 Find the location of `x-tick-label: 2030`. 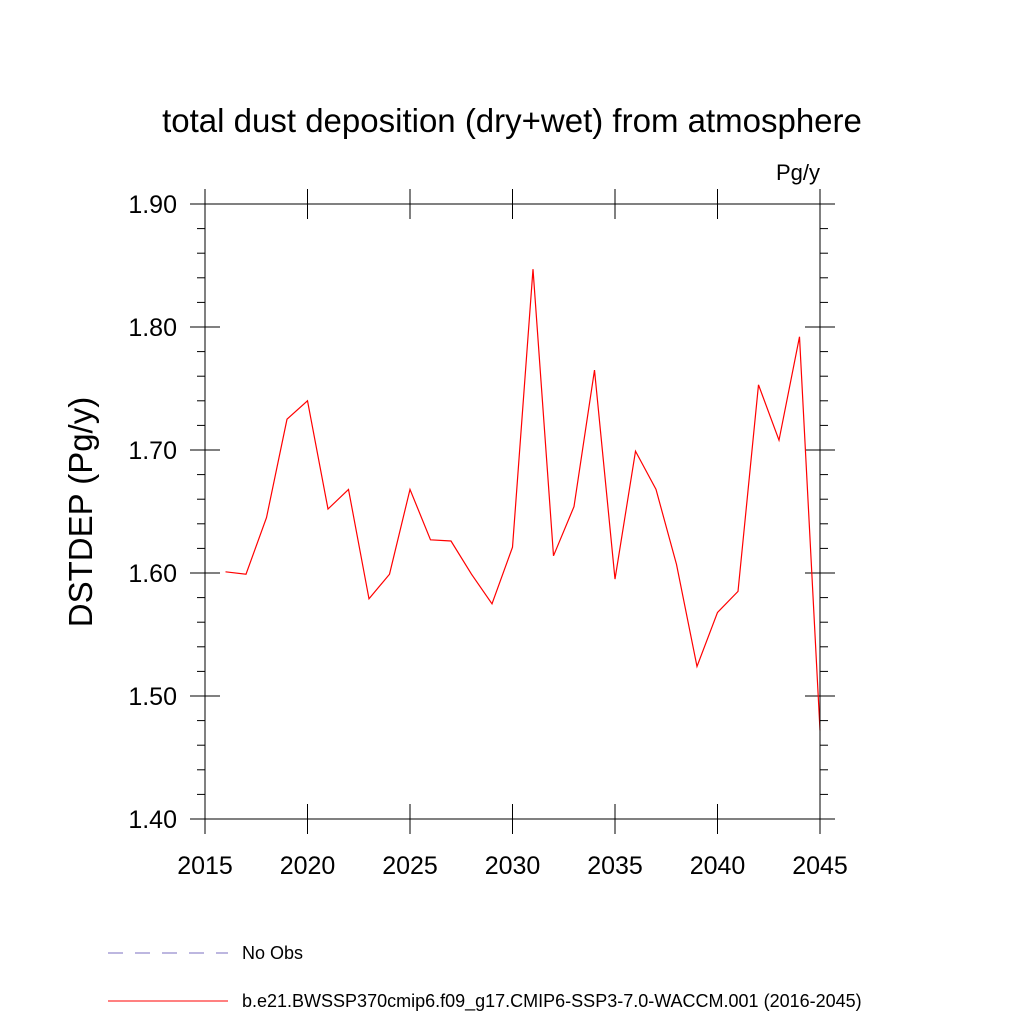

x-tick-label: 2030 is located at coordinates (513, 866).